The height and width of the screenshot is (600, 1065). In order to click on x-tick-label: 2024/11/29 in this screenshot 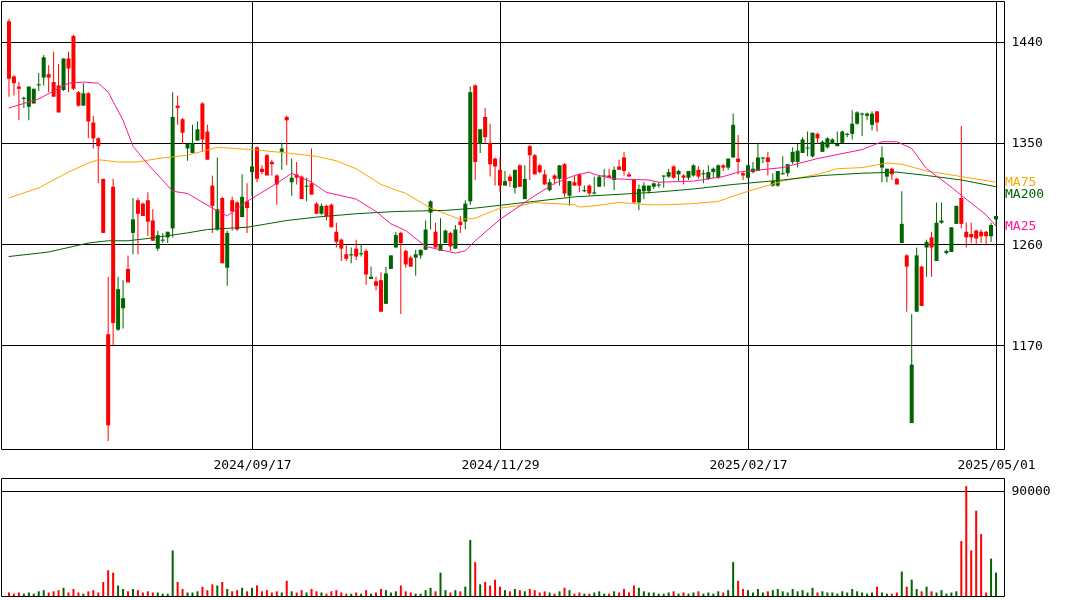, I will do `click(500, 464)`.